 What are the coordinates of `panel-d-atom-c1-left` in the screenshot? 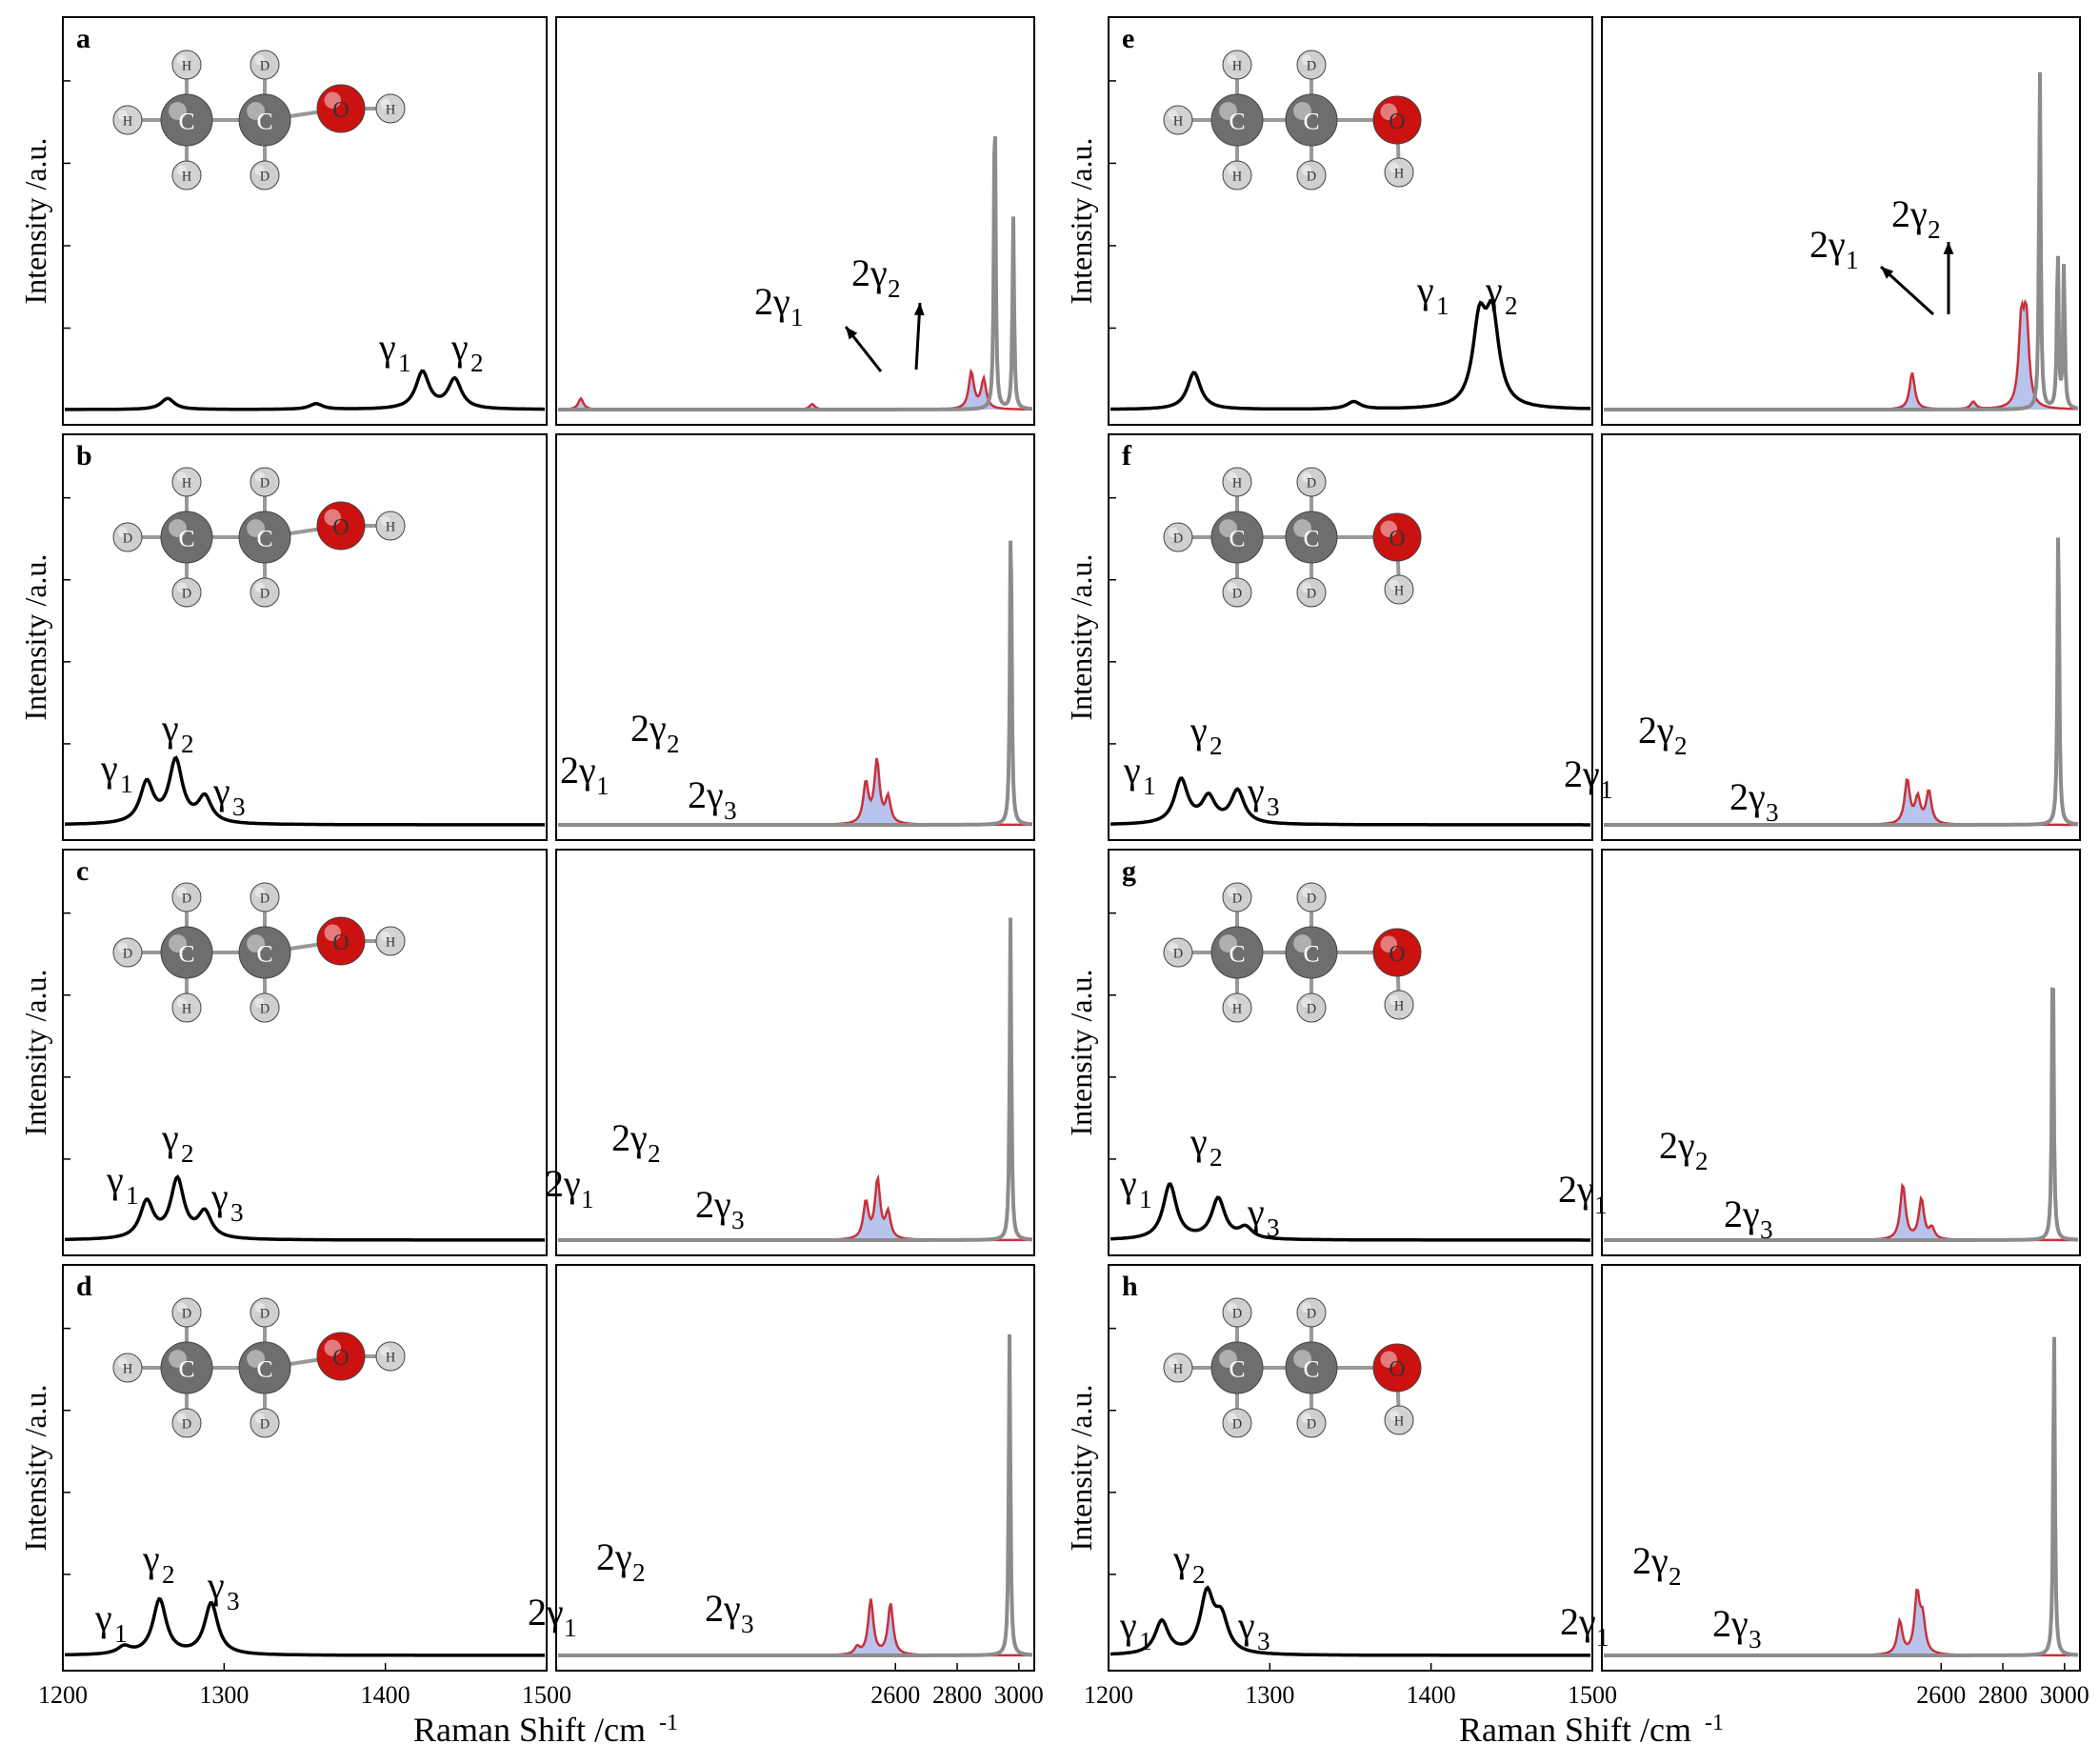 It's located at (127, 1368).